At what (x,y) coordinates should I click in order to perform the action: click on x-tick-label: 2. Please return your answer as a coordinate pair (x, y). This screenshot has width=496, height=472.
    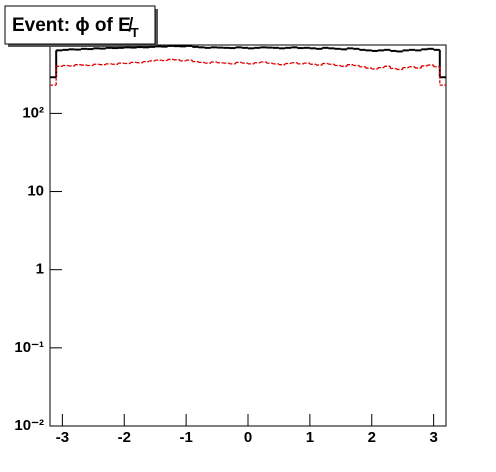
    Looking at the image, I should click on (372, 437).